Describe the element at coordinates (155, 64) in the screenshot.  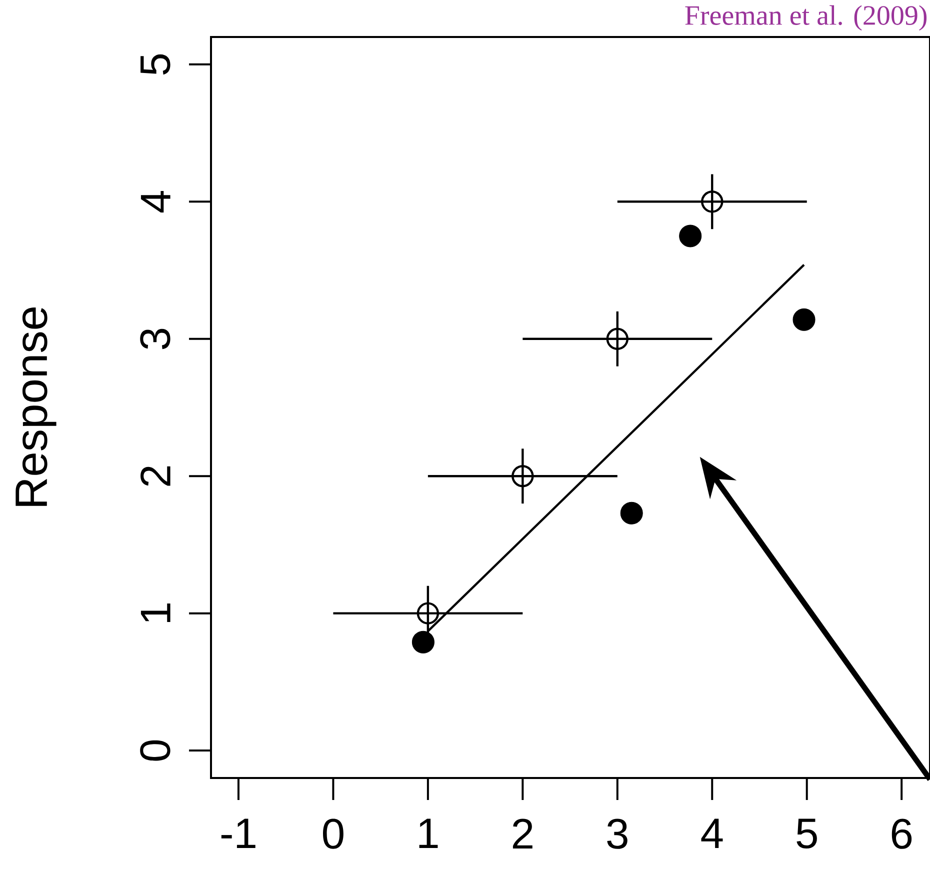
I see `y-tick-label: 5` at that location.